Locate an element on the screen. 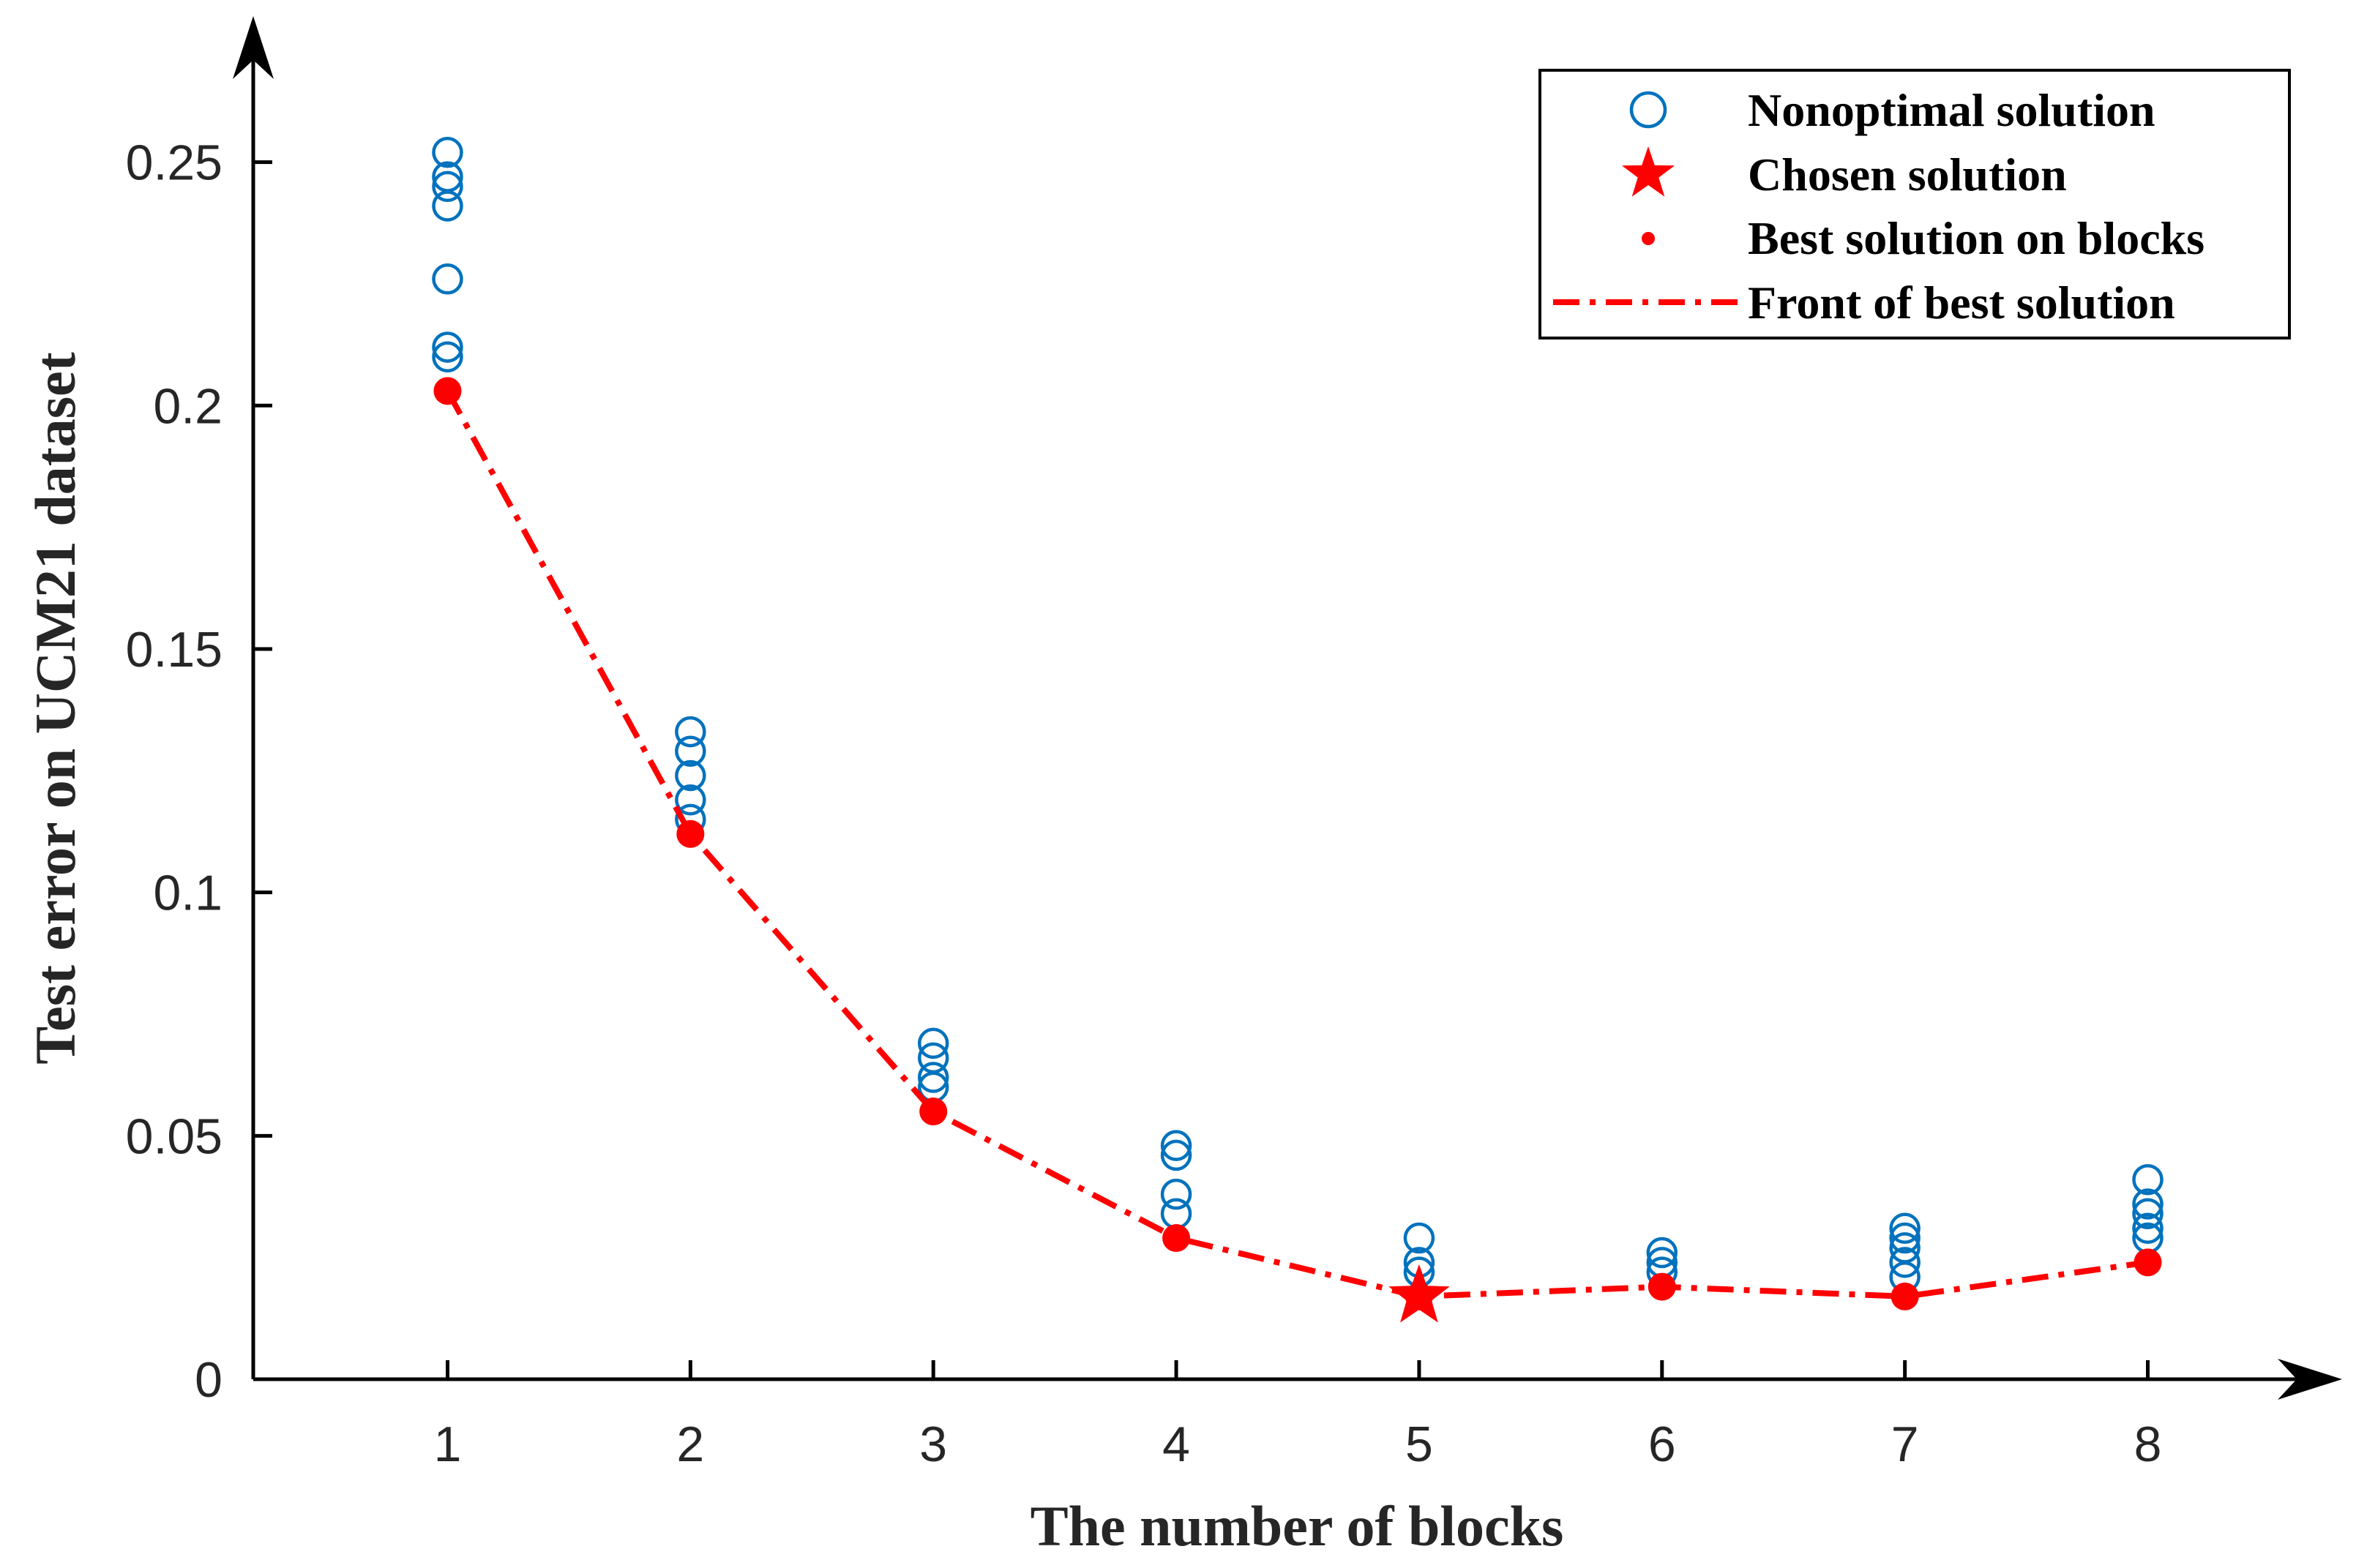 This screenshot has height=1568, width=2356. x-tick-label: 7 is located at coordinates (1905, 1445).